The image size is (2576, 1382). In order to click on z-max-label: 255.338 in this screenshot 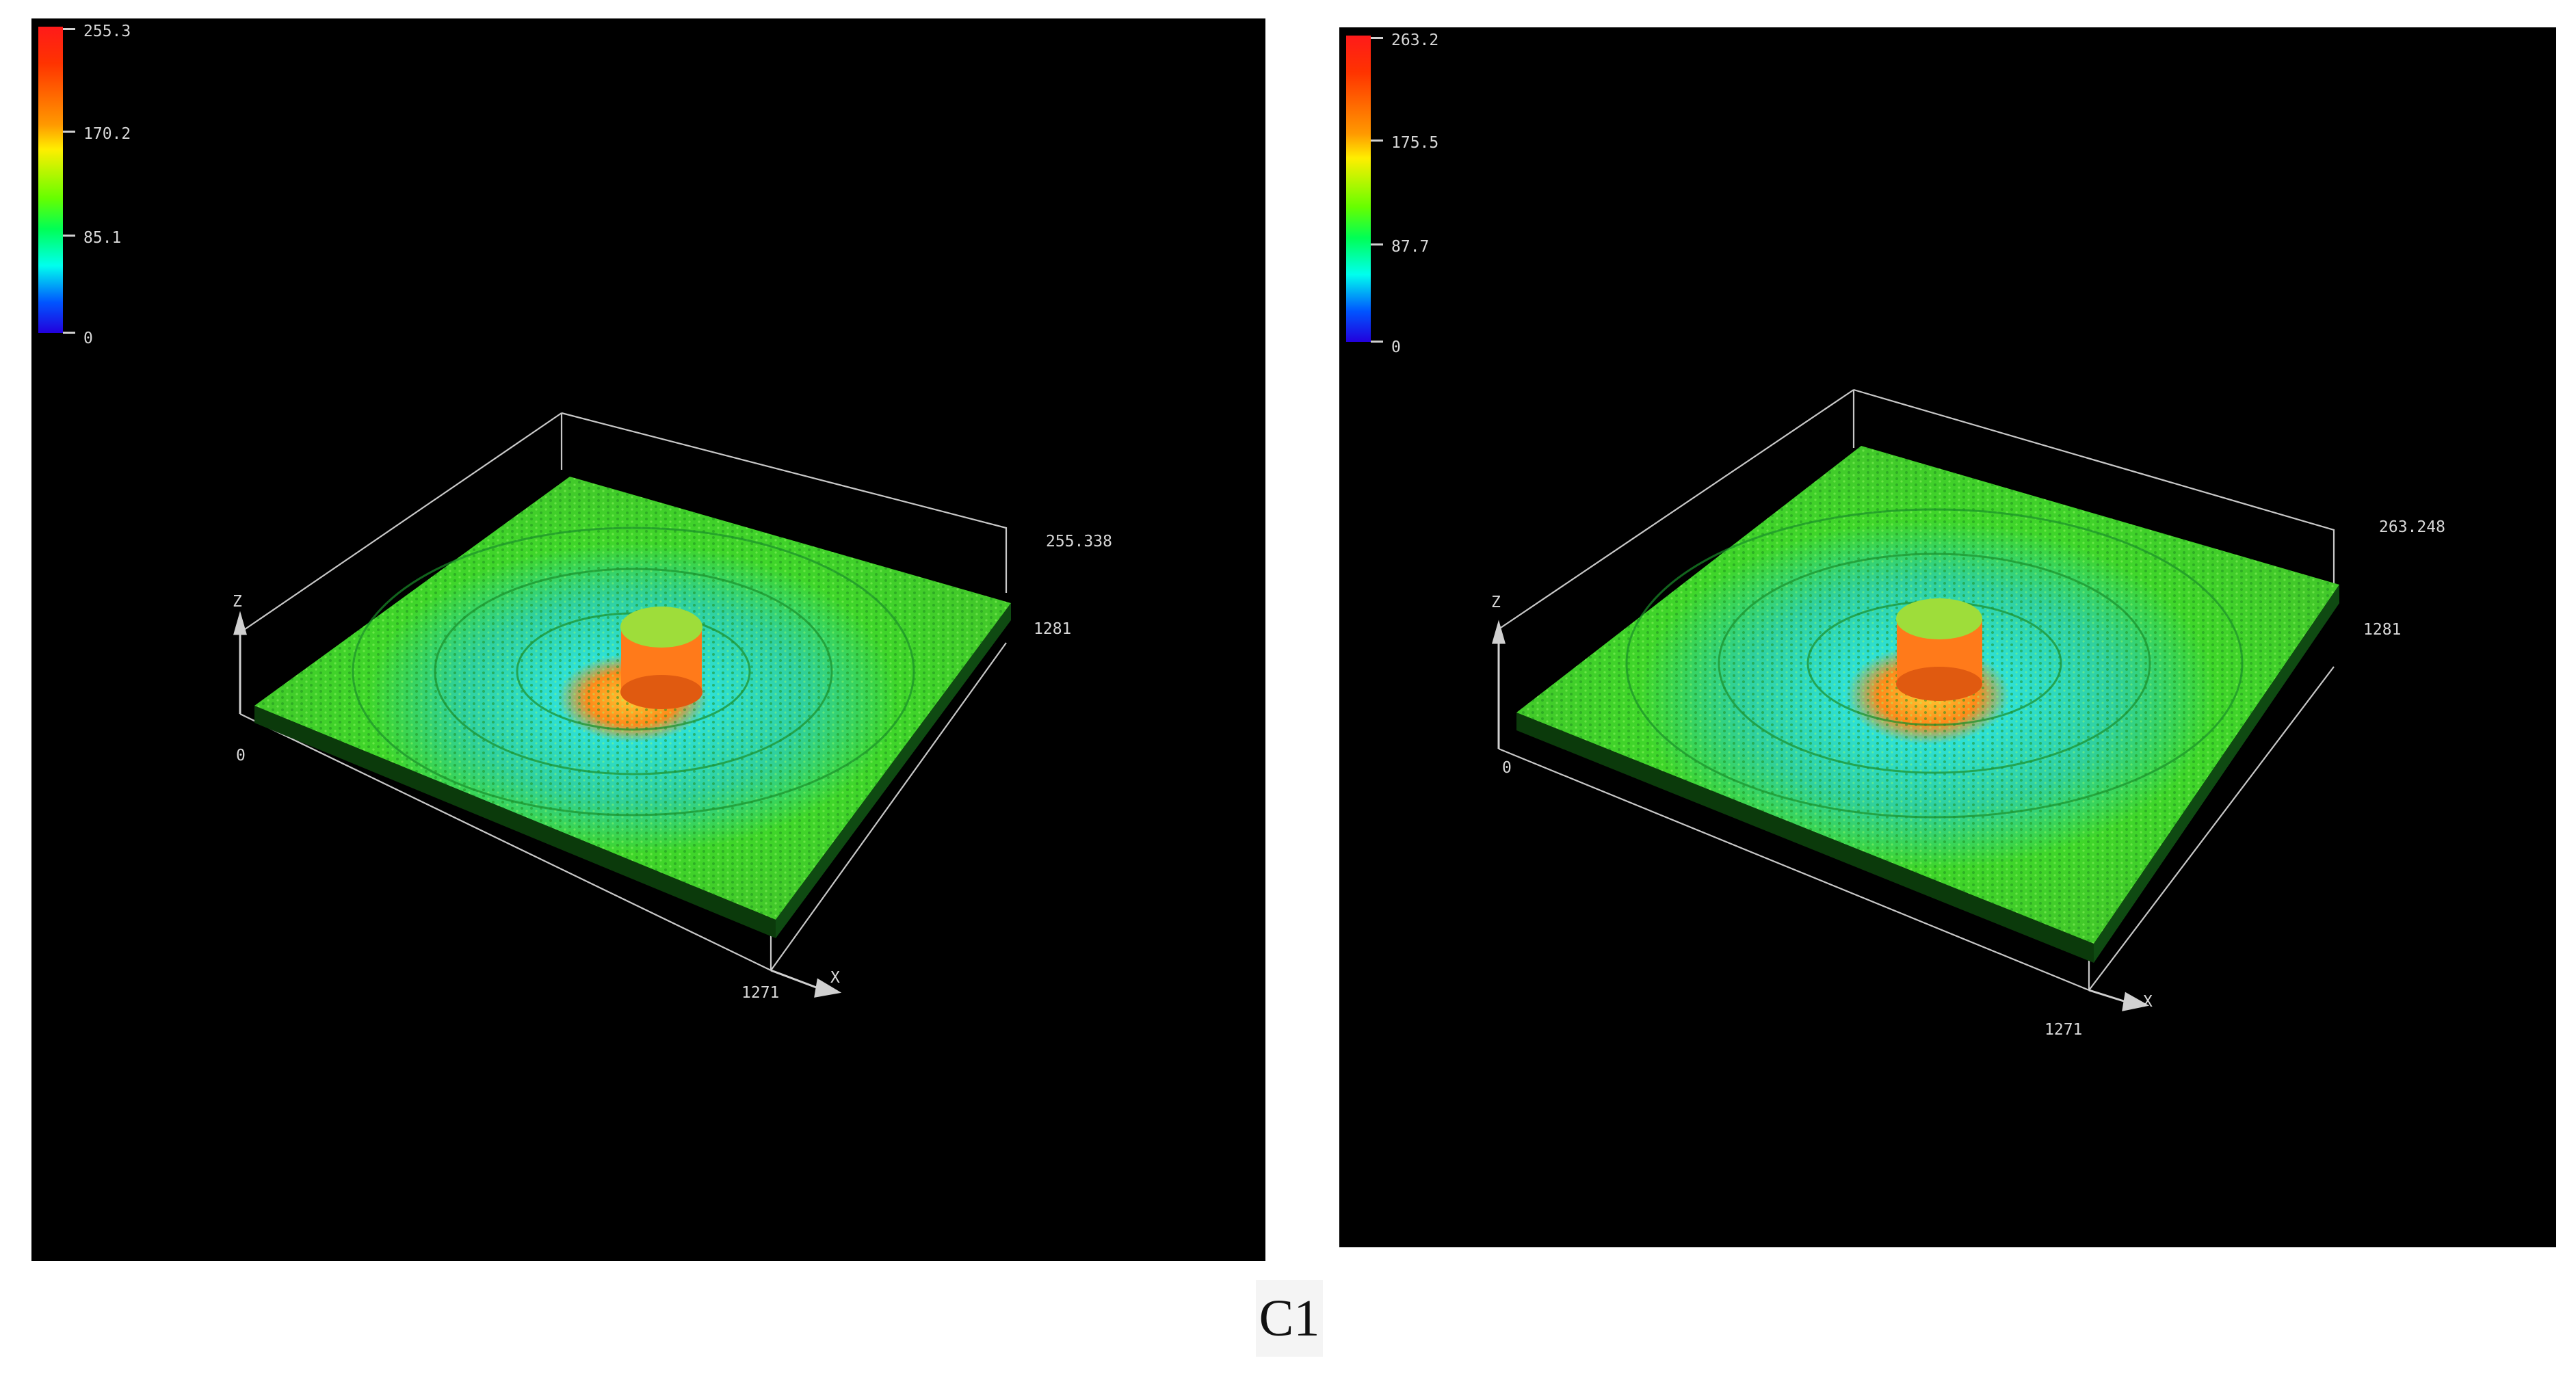, I will do `click(1079, 541)`.